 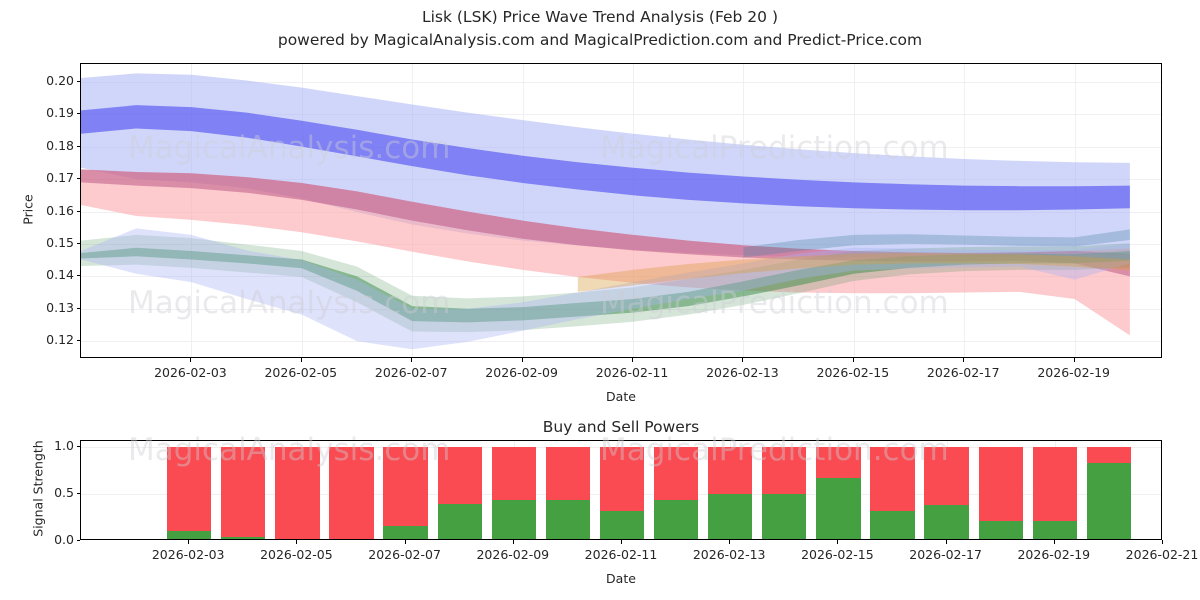 I want to click on price-band-teal-overlap-band, so click(x=936, y=243).